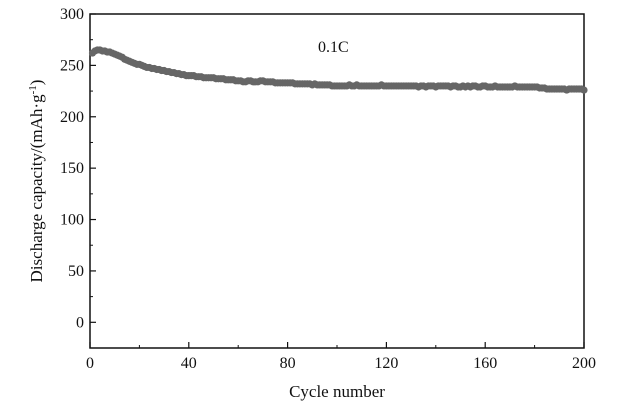 The width and height of the screenshot is (617, 418). What do you see at coordinates (341, 357) in the screenshot?
I see `x-axis-ticks: 0 40 80 120 160 200` at bounding box center [341, 357].